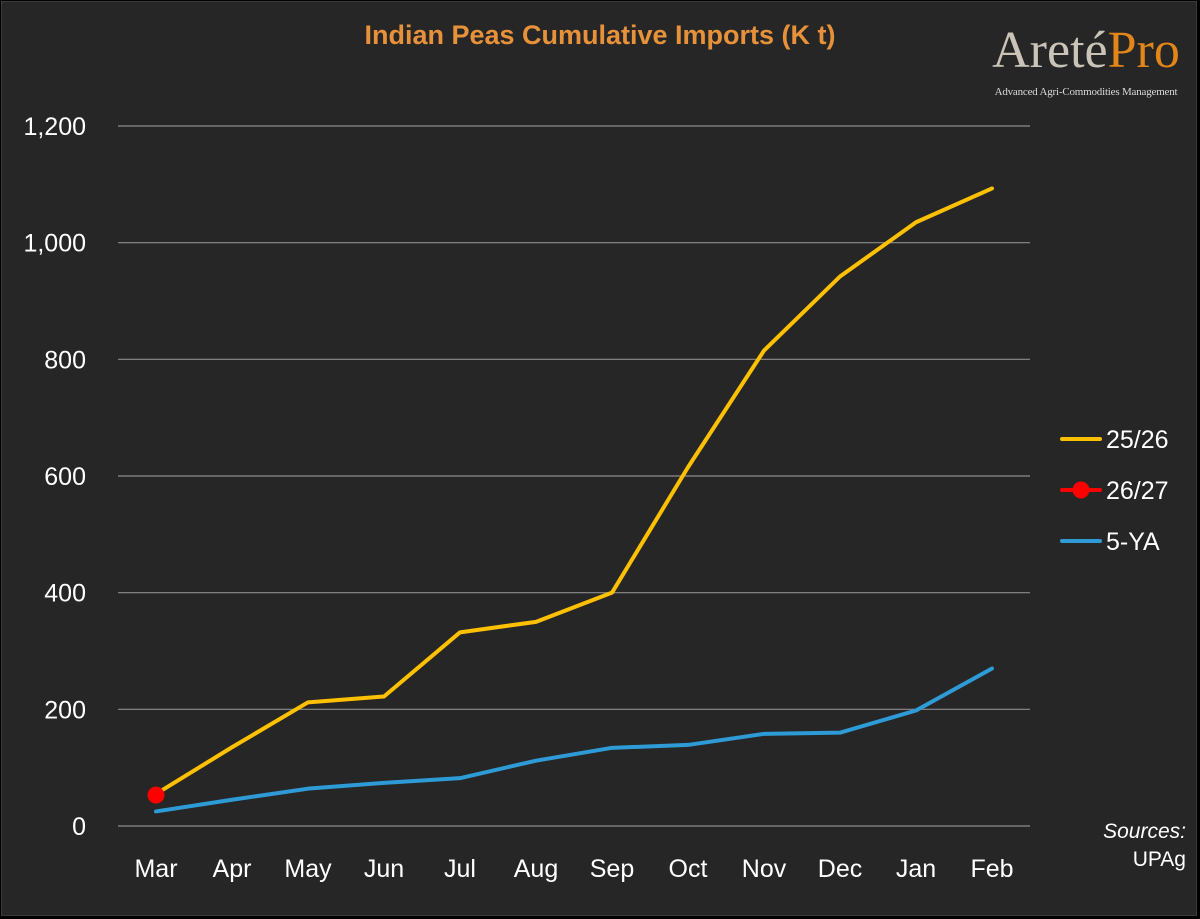 The width and height of the screenshot is (1200, 919). What do you see at coordinates (384, 869) in the screenshot?
I see `x-tick-label-jun: Jun` at bounding box center [384, 869].